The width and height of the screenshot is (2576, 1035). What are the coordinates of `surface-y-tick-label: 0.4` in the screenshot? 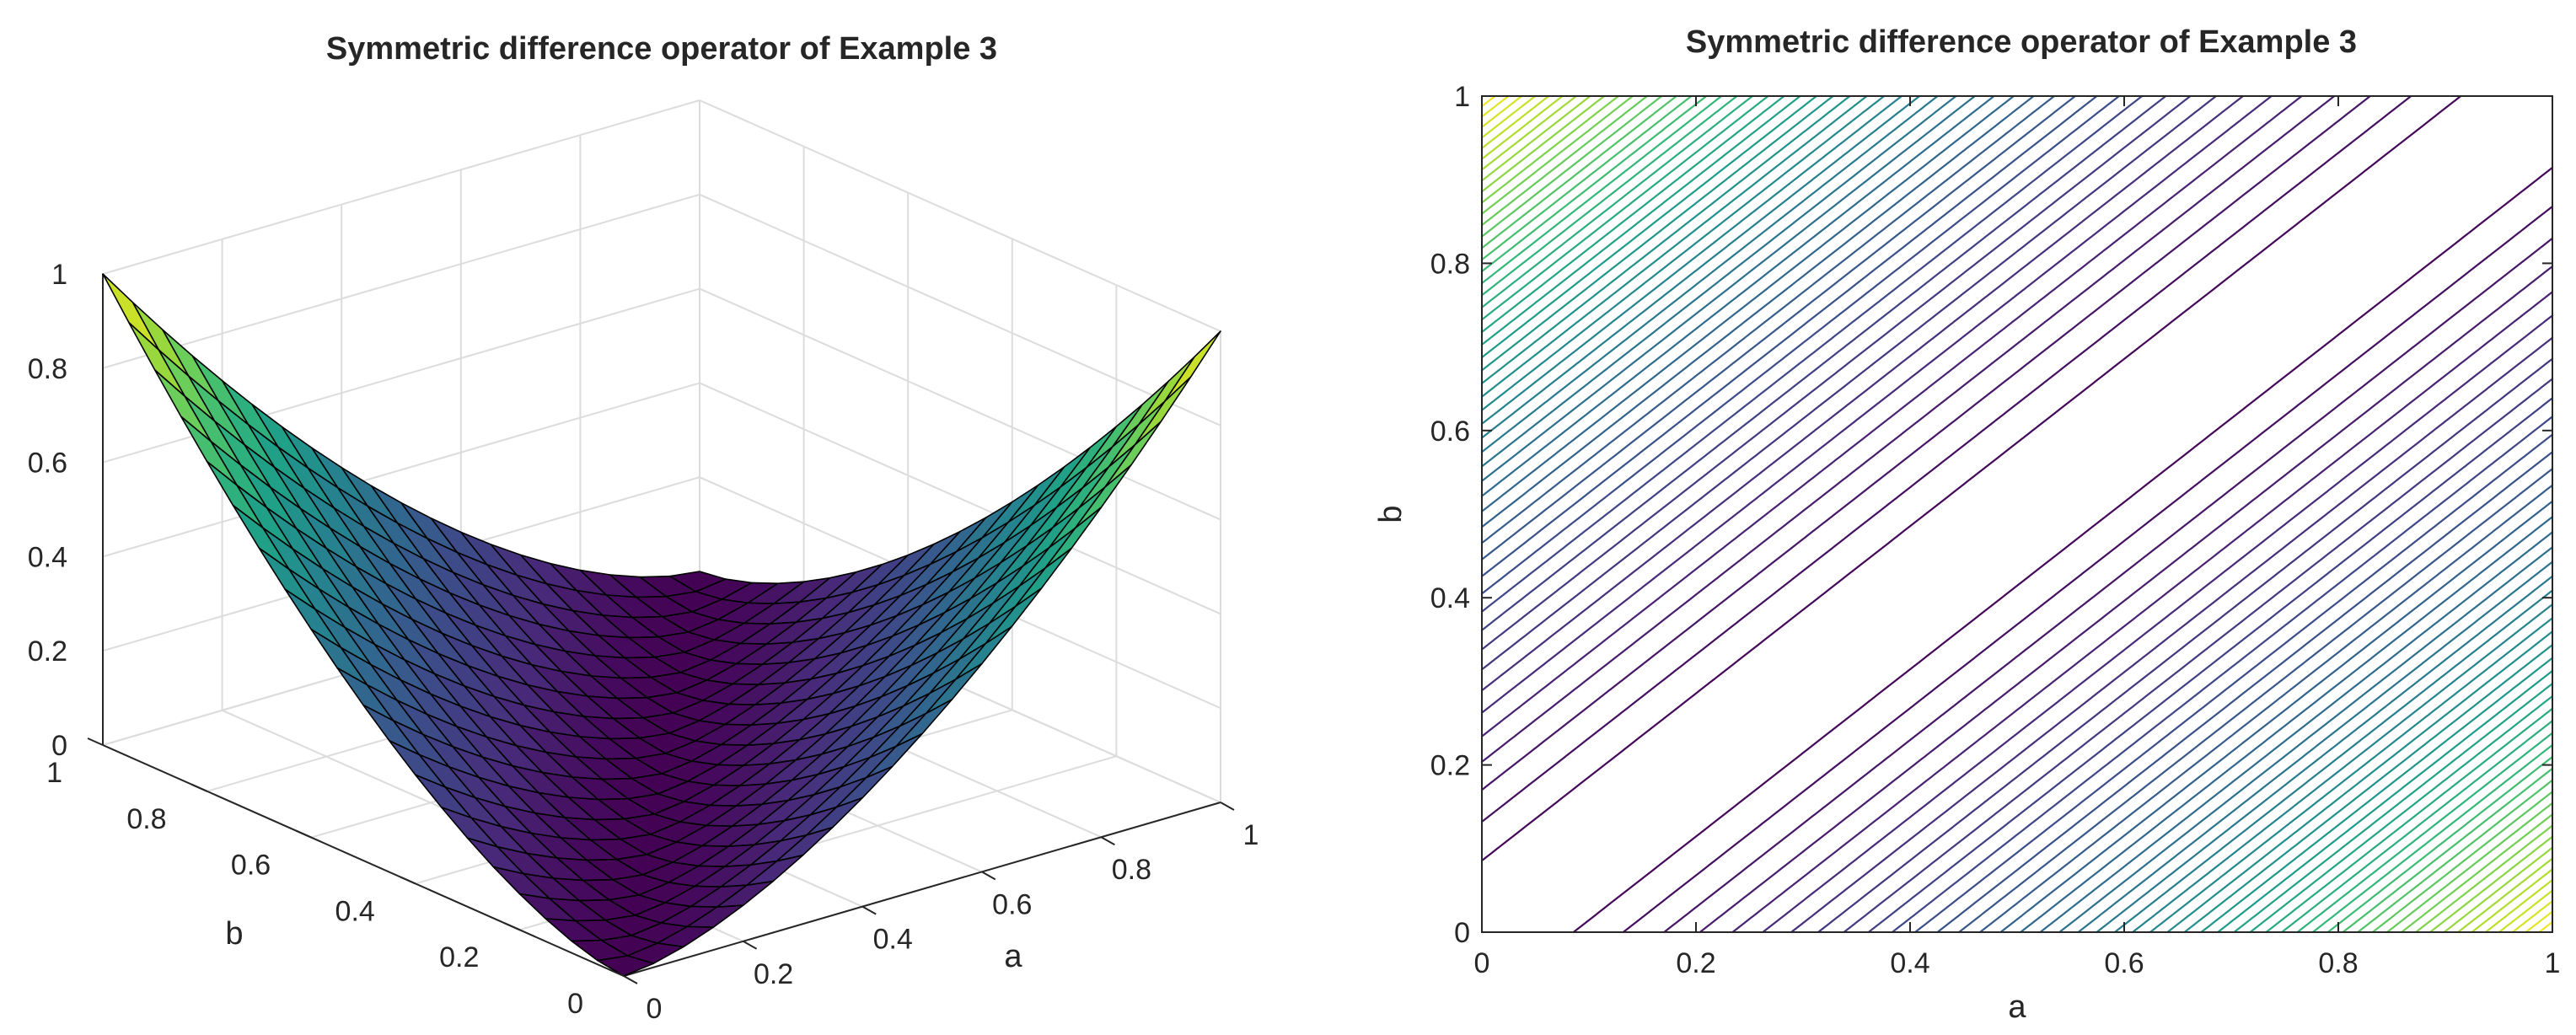 It's located at (355, 911).